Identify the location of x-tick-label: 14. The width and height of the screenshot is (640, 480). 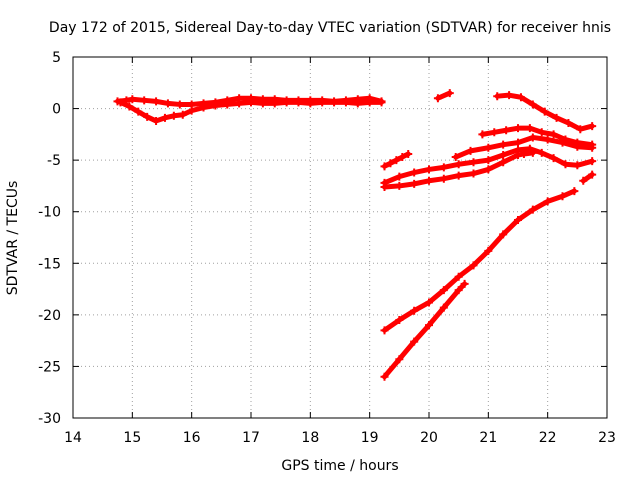
(73, 438).